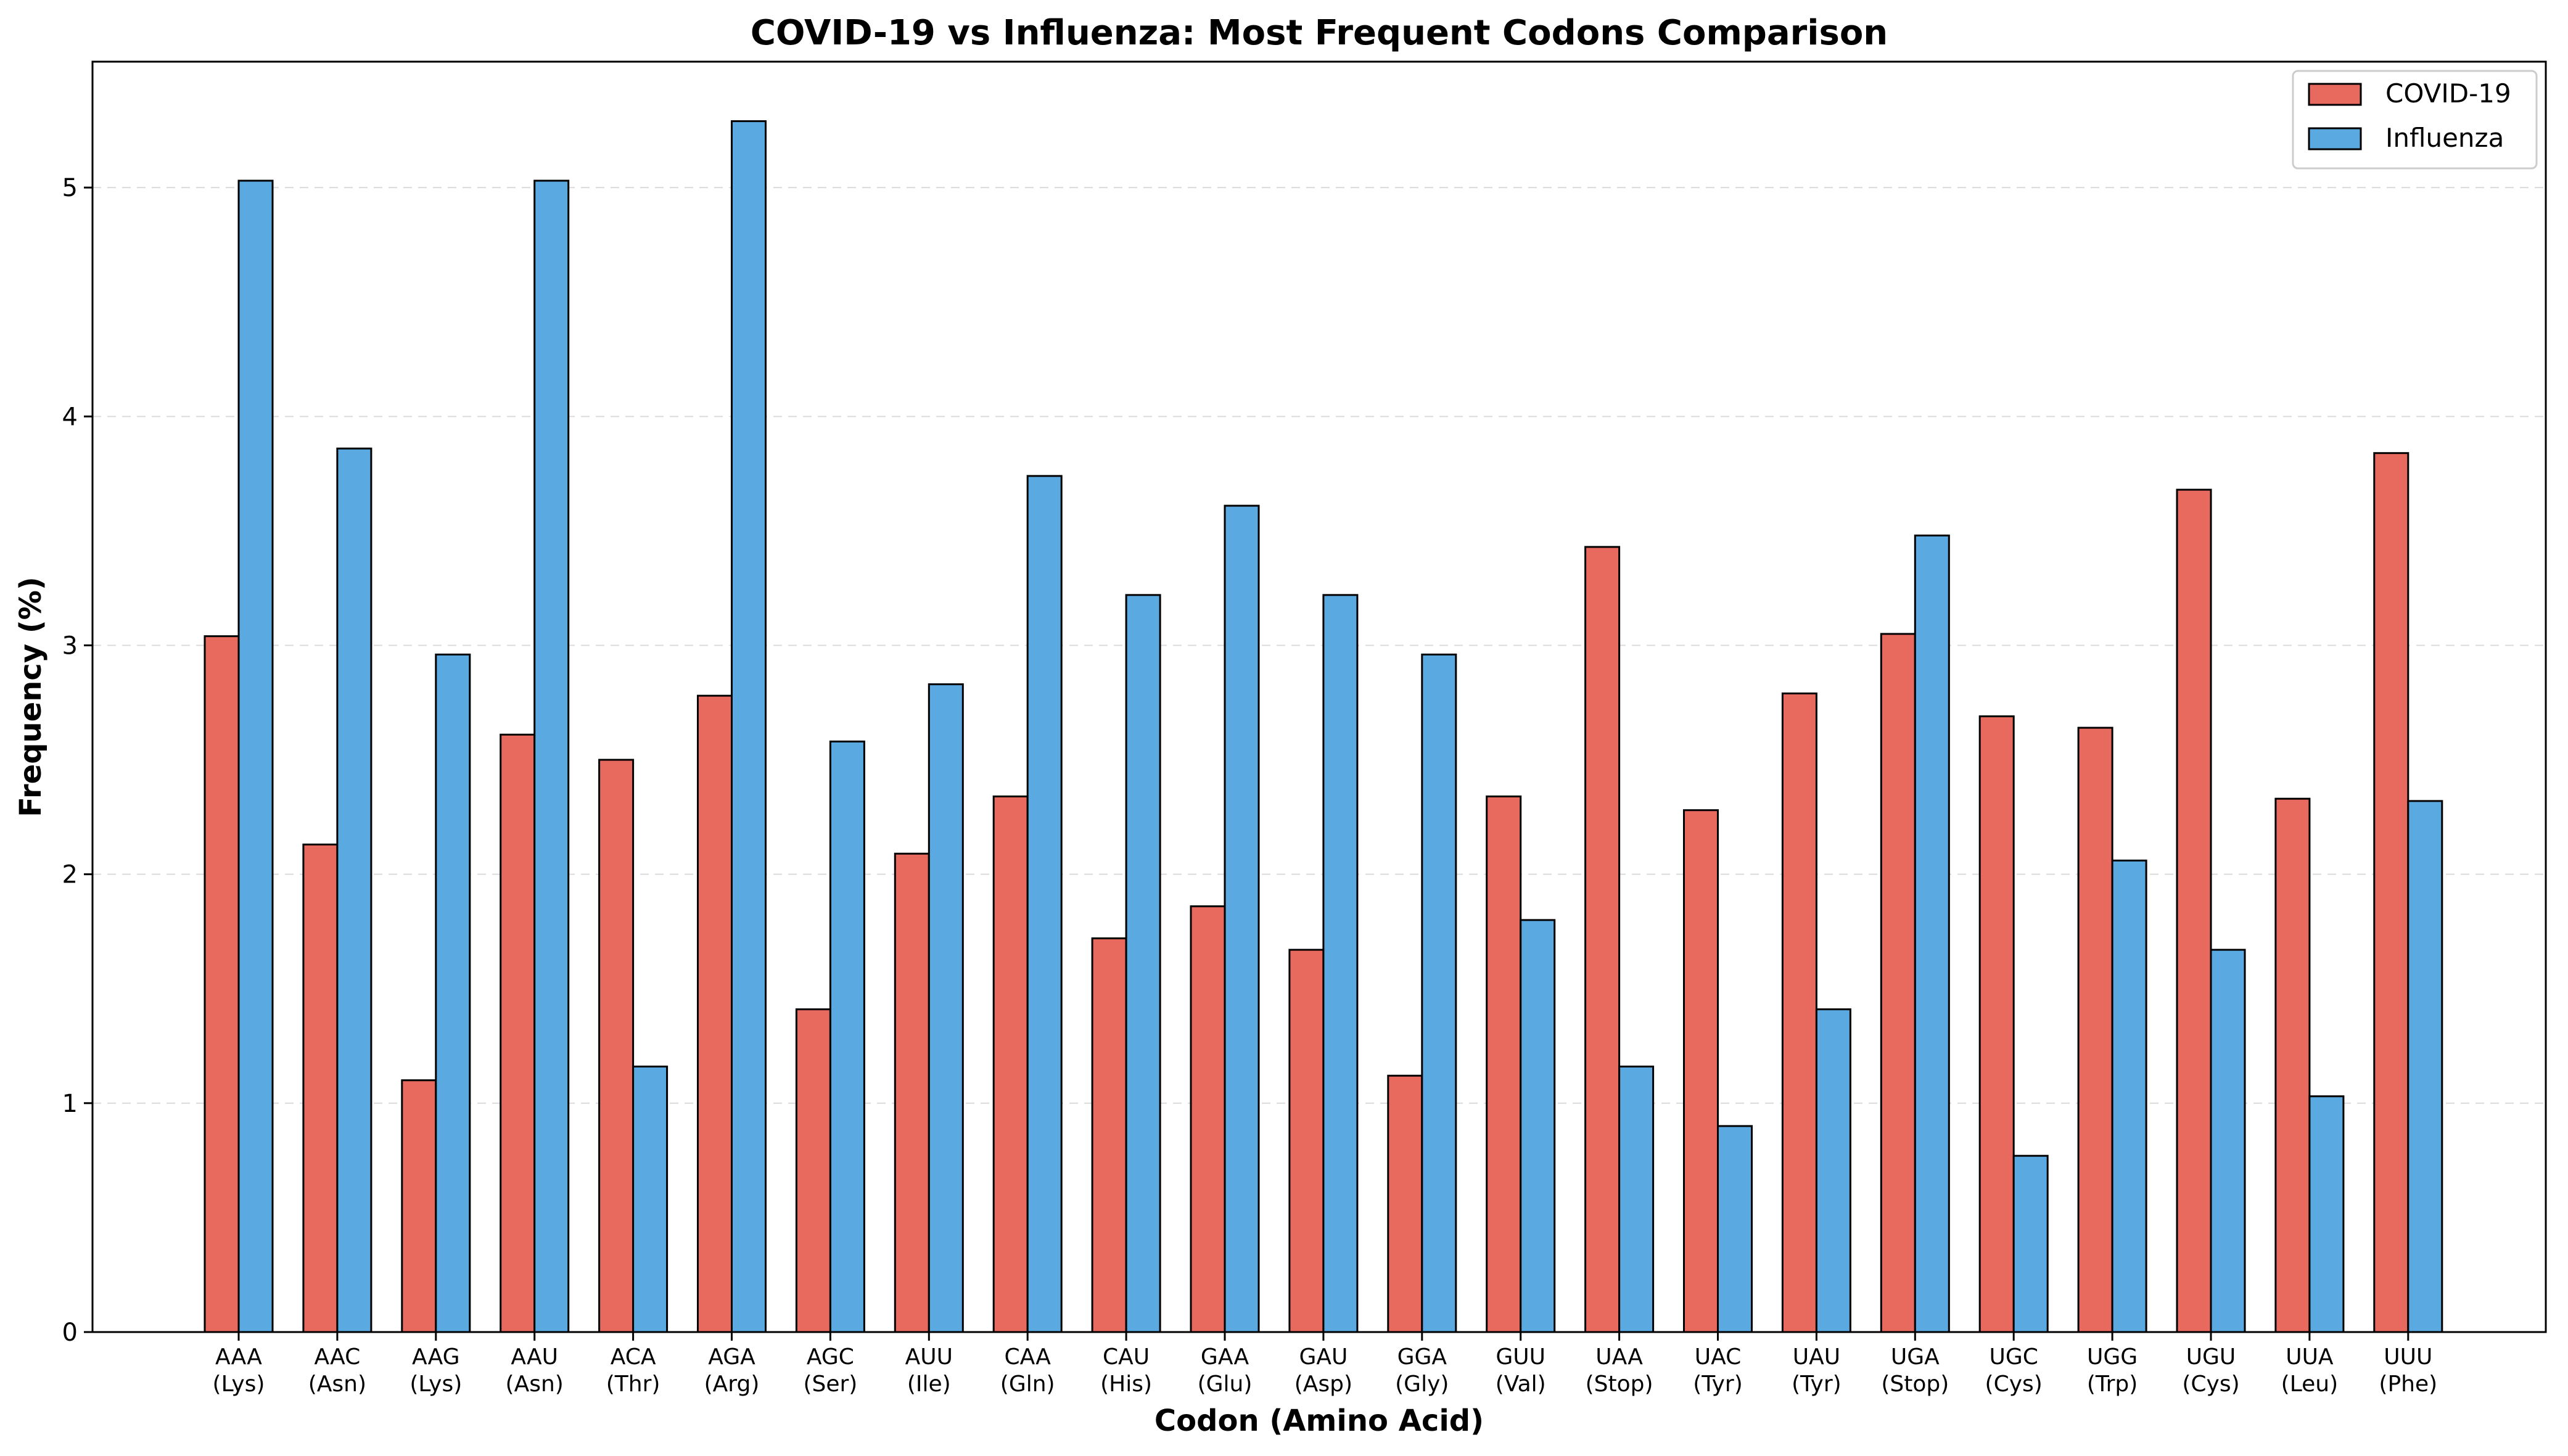  Describe the element at coordinates (70, 1104) in the screenshot. I see `y-tick-label: 1` at that location.